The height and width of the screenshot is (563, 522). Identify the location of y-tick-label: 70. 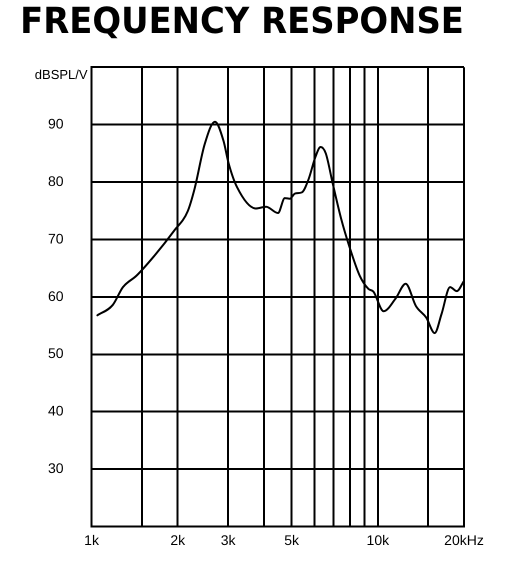
(56, 238).